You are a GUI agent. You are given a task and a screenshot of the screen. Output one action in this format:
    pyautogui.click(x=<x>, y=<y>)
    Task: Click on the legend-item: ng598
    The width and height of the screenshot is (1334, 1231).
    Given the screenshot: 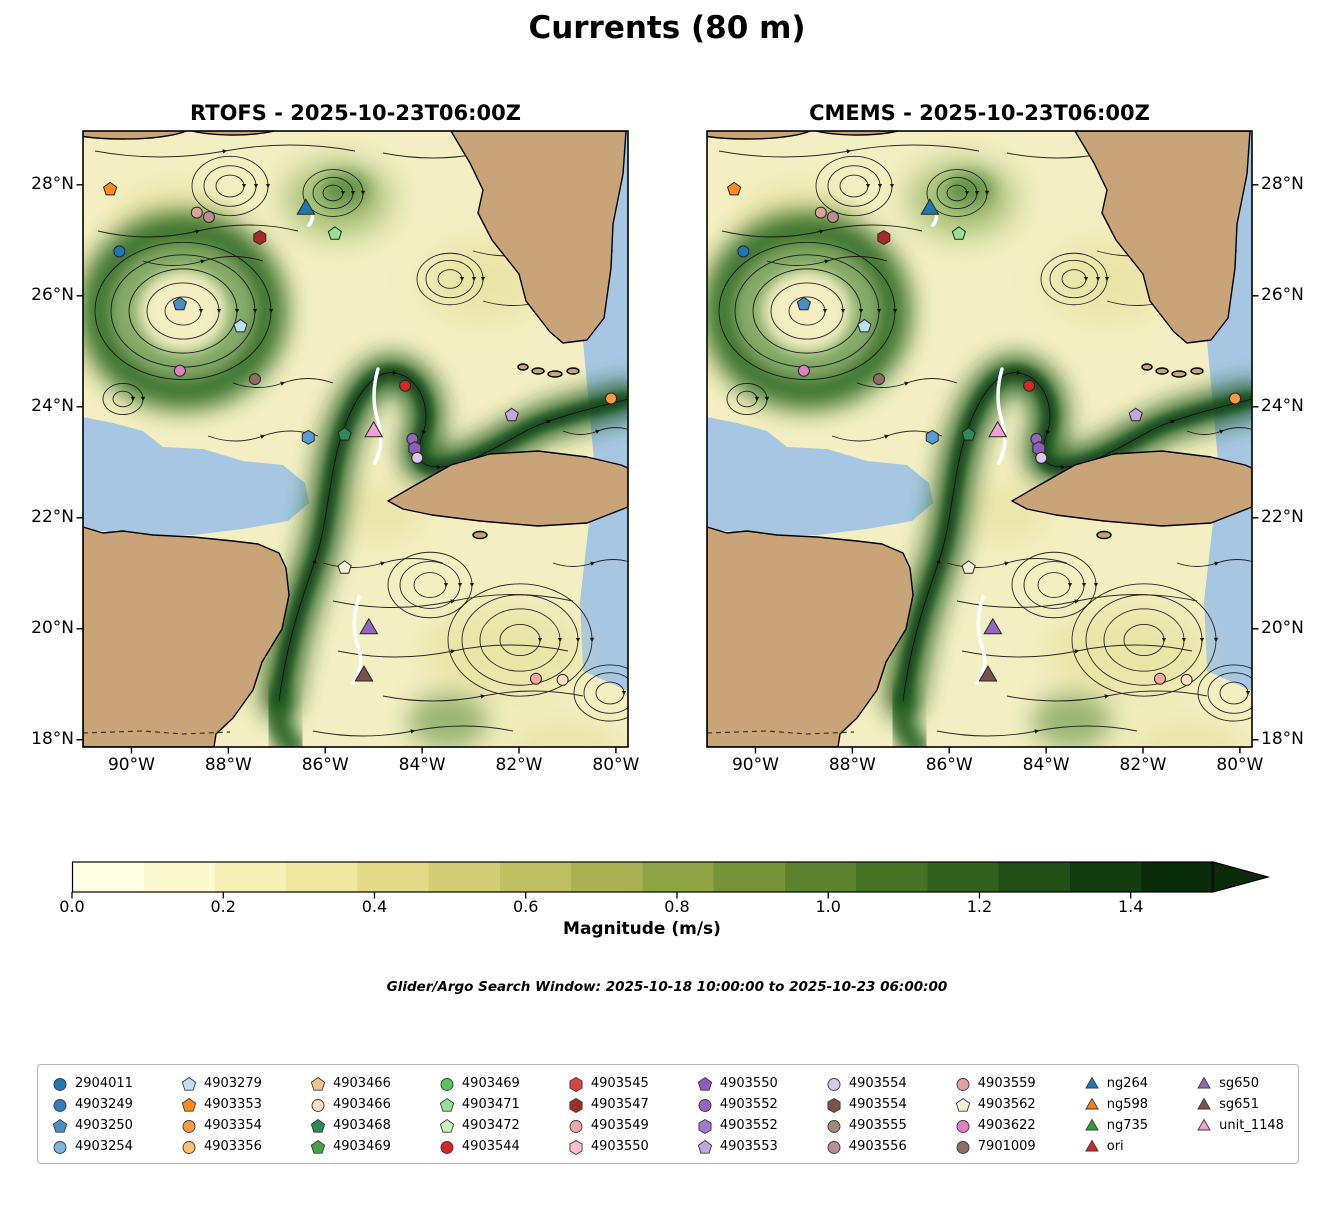 What is the action you would take?
    pyautogui.click(x=1116, y=1105)
    